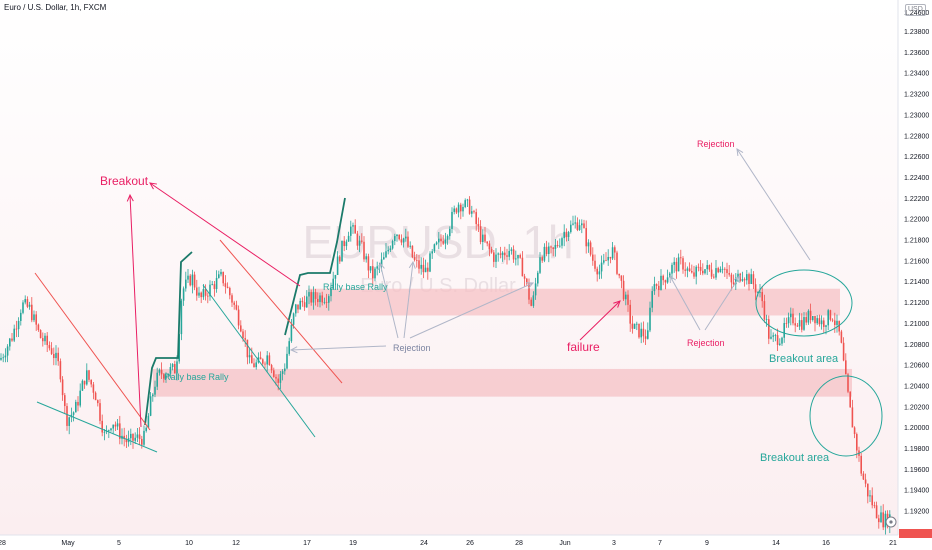 The width and height of the screenshot is (932, 550). Describe the element at coordinates (3, 543) in the screenshot. I see `x-tick-label: 28` at that location.